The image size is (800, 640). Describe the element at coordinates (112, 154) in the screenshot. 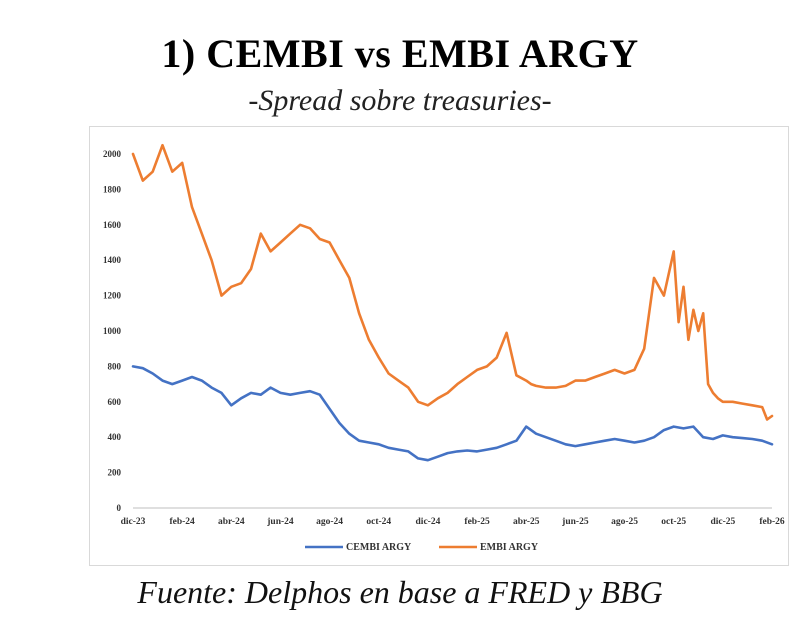

I see `y-tick-label: 2000` at that location.